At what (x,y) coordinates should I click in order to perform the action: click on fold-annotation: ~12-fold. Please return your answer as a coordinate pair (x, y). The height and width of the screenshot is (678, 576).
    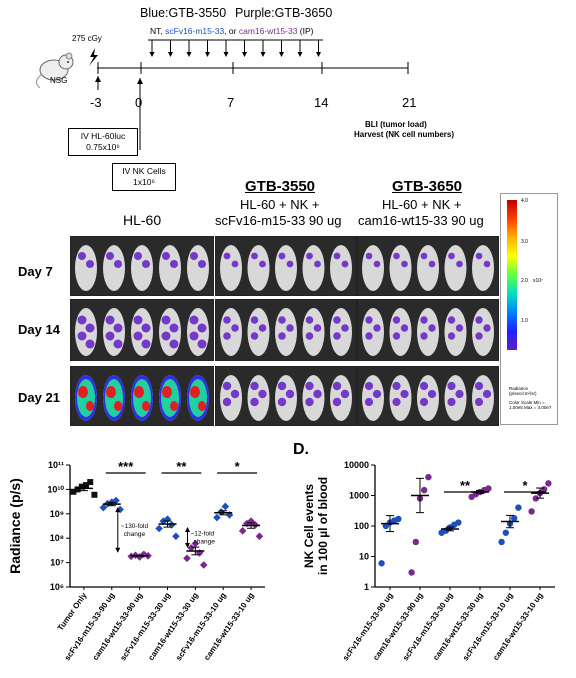
    Looking at the image, I should click on (203, 534).